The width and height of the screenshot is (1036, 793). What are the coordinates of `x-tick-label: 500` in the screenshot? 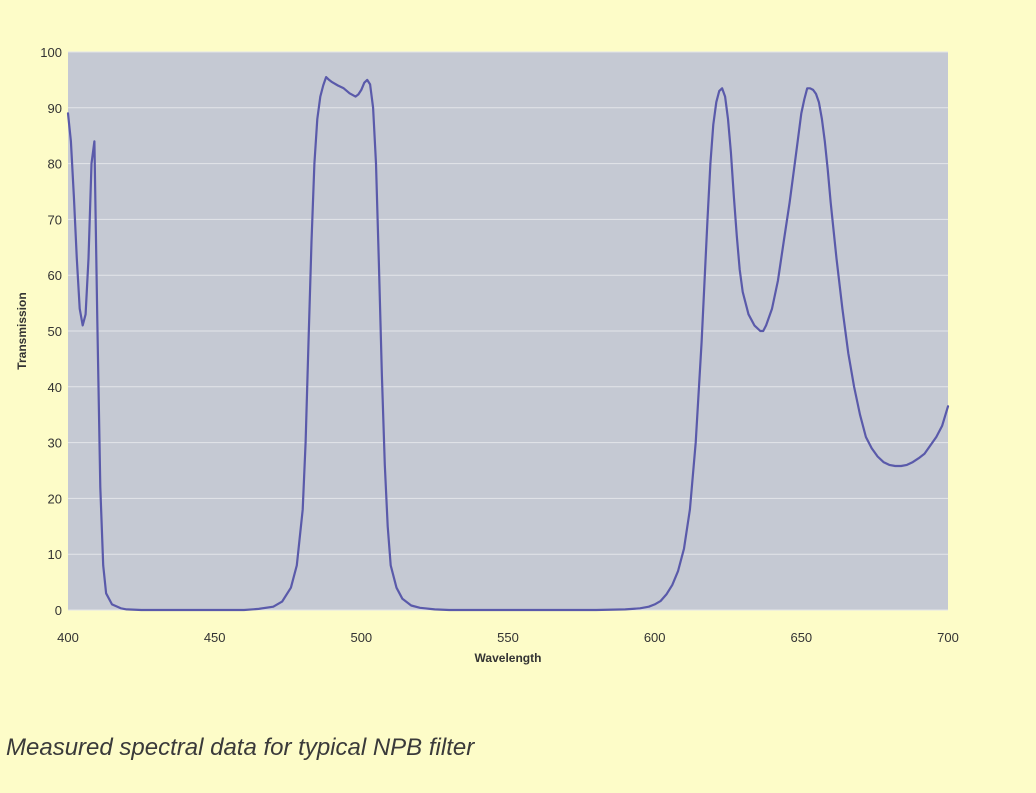 It's located at (361, 637).